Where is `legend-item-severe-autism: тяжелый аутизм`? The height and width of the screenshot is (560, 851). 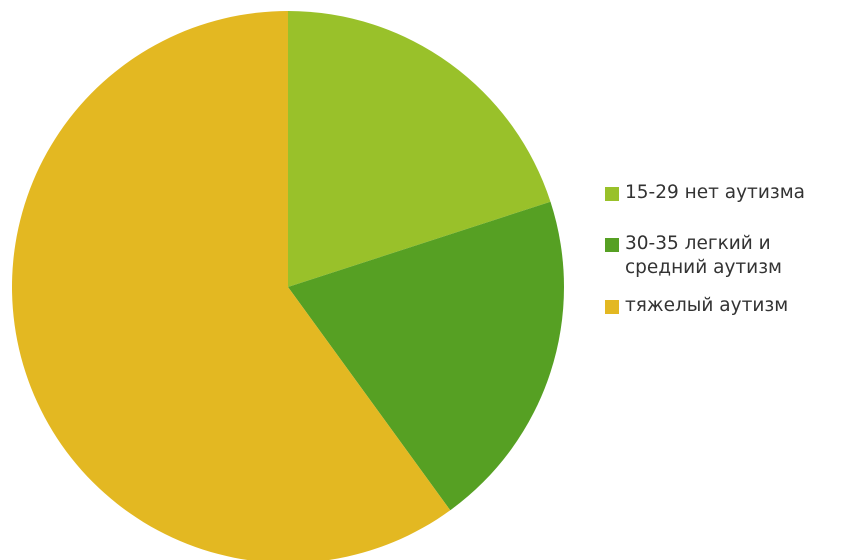
legend-item-severe-autism: тяжелый аутизм is located at coordinates (728, 306).